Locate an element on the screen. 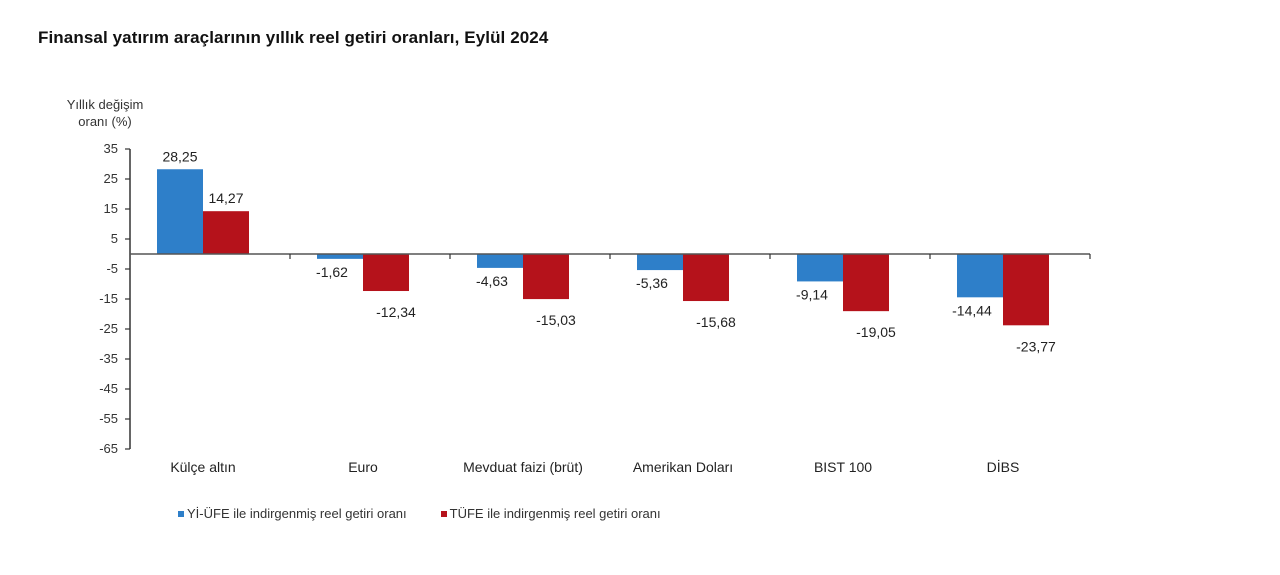 This screenshot has height=575, width=1280. bar-value-label: -5,36 is located at coordinates (652, 283).